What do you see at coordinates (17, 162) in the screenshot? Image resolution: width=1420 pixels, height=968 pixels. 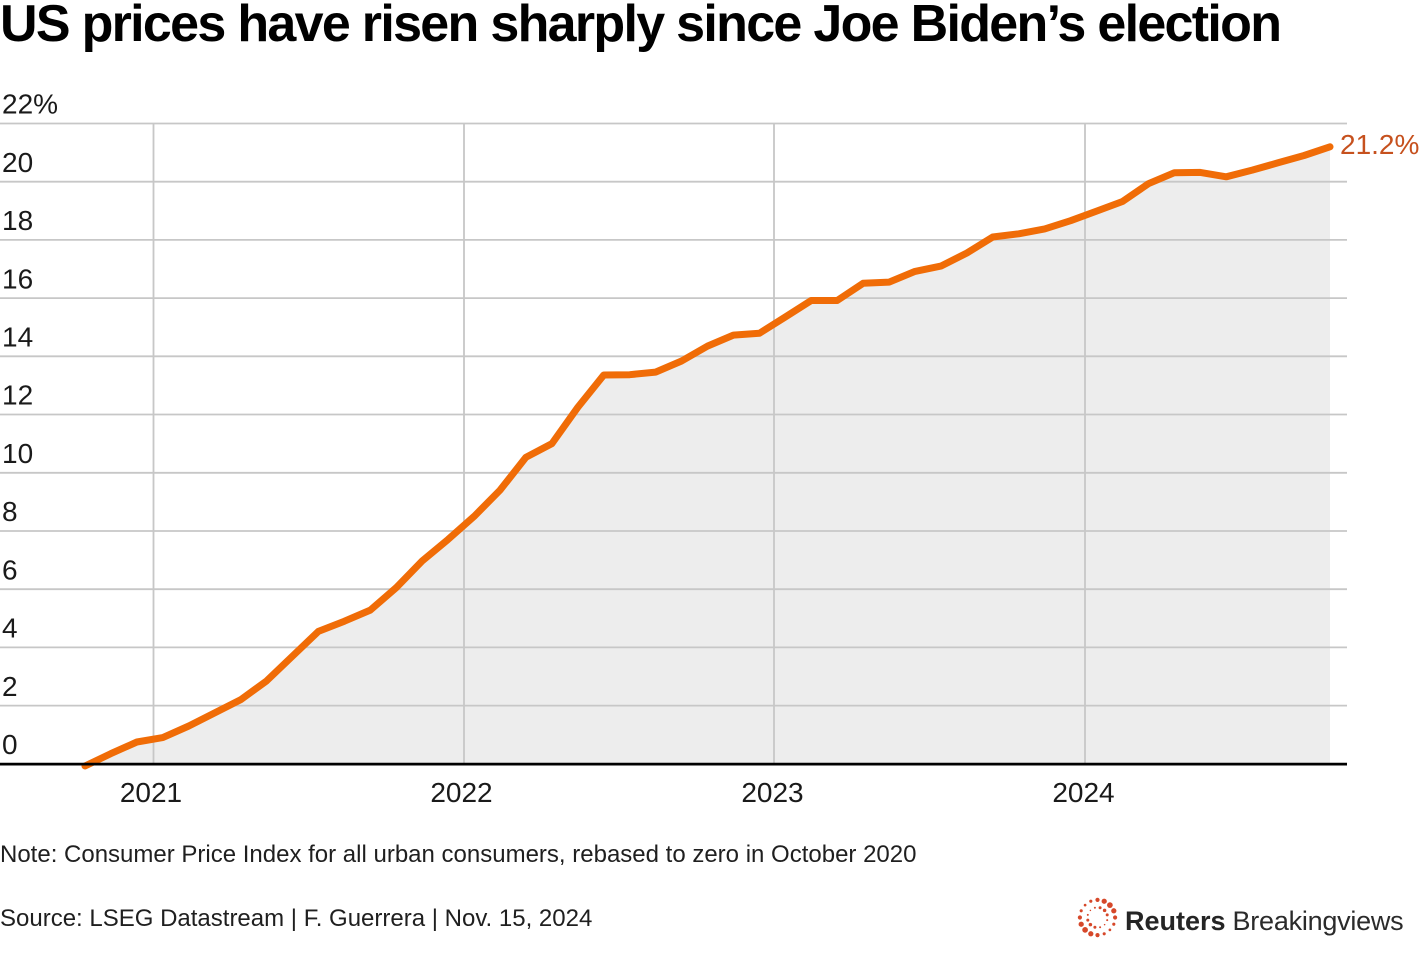 I see `svg-text: 20` at bounding box center [17, 162].